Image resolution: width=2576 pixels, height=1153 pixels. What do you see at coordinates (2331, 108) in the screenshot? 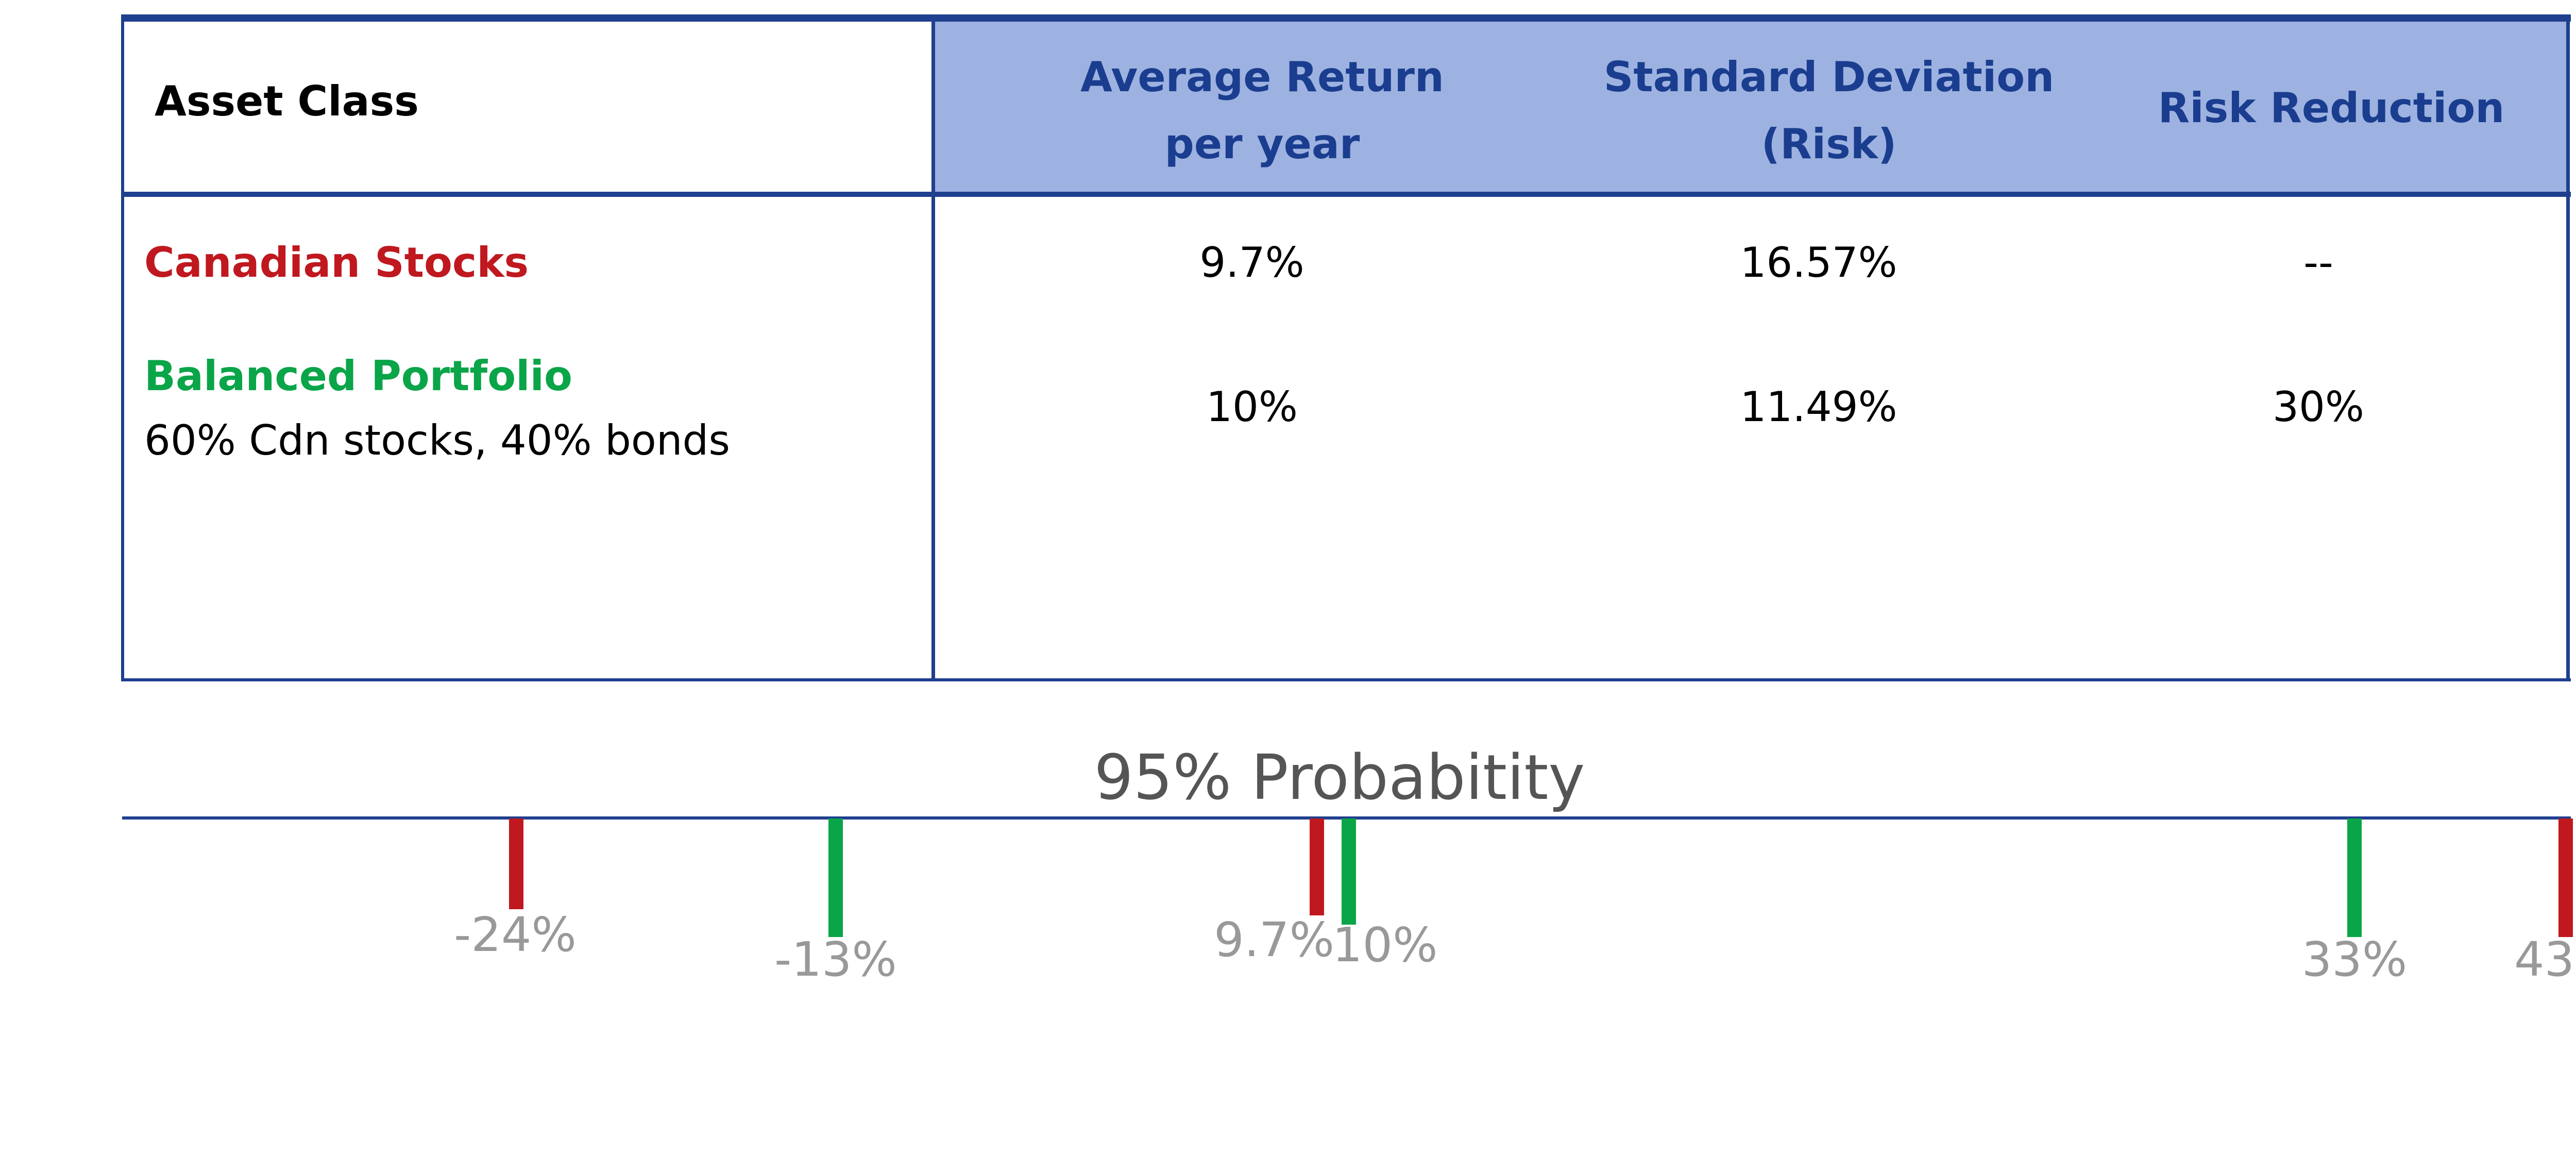
I see `header-risk-reduction: Risk Reduction` at bounding box center [2331, 108].